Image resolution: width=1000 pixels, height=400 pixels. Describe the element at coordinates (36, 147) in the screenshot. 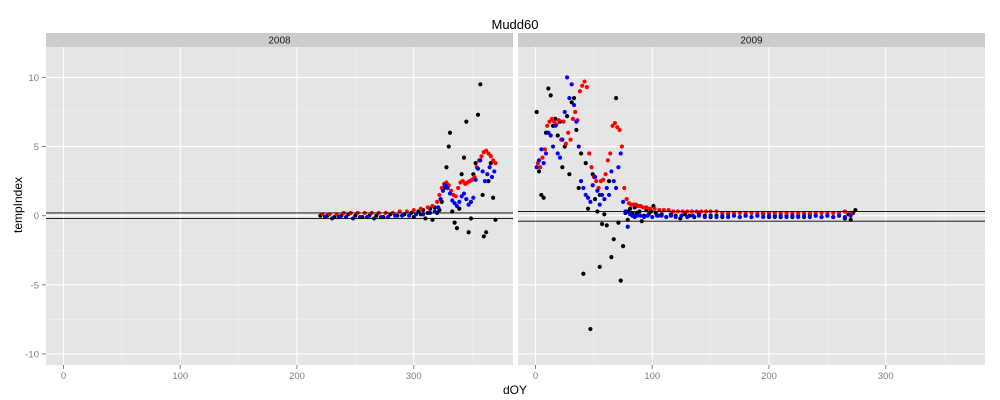

I see `y-tick-label: 5` at that location.